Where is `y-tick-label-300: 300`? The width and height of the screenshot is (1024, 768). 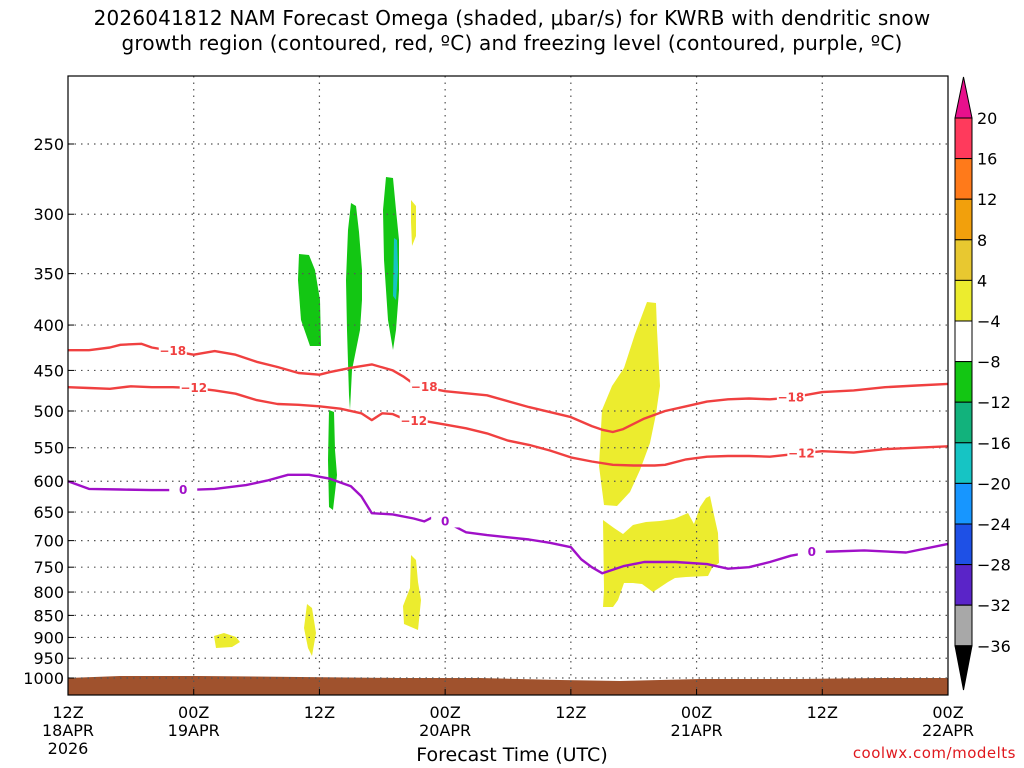
y-tick-label-300: 300 is located at coordinates (48, 214).